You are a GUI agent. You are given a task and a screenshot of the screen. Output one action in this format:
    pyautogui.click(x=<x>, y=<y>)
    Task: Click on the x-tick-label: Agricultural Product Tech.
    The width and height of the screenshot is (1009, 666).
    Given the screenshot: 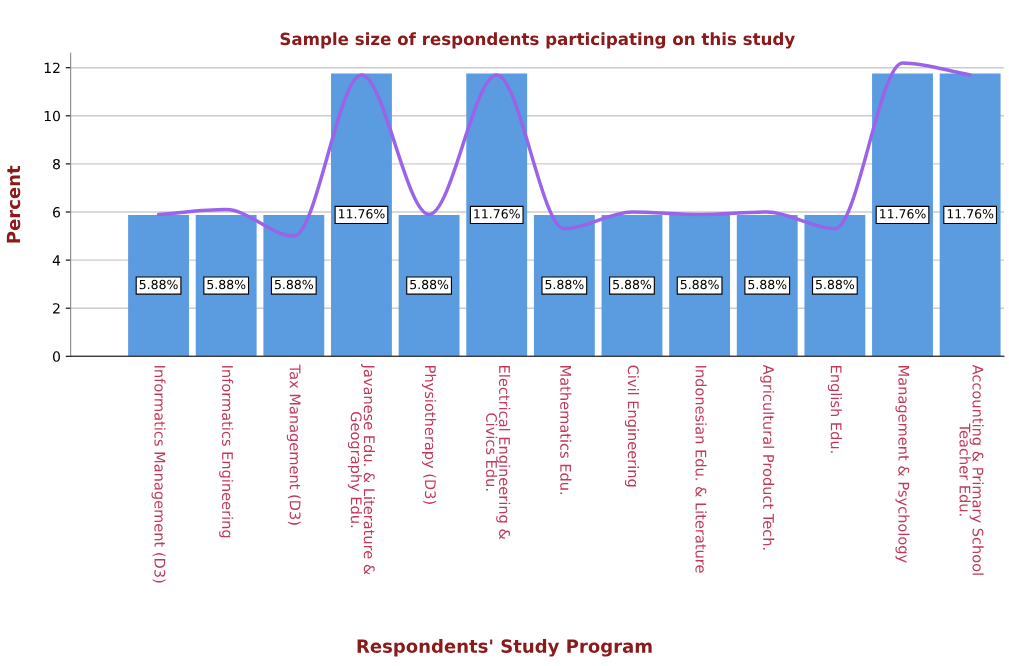 What is the action you would take?
    pyautogui.click(x=767, y=457)
    